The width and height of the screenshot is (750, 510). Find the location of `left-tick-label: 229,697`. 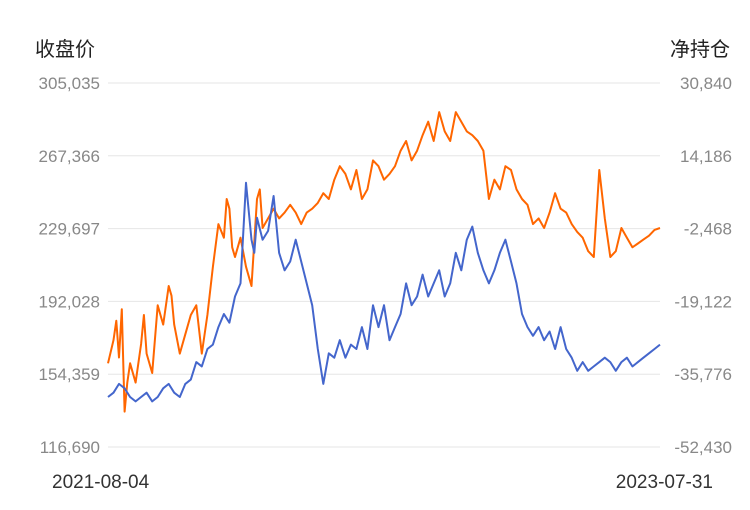

left-tick-label: 229,697 is located at coordinates (69, 229).